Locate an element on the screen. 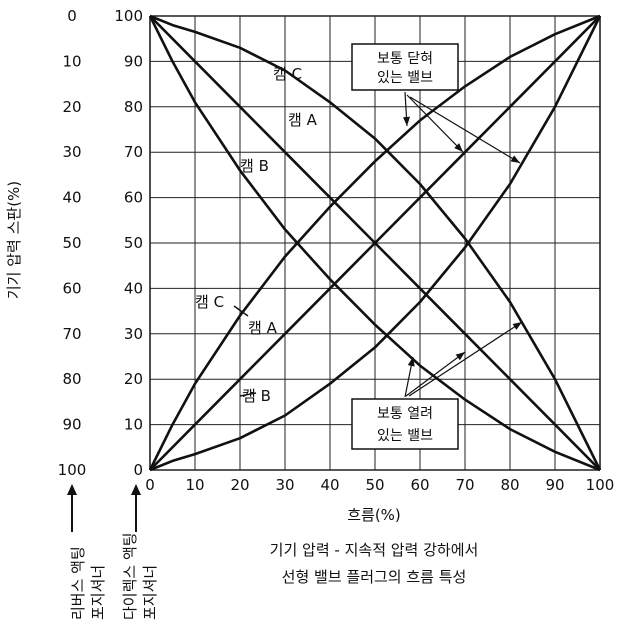  curve-label-a-closed: 캠 A is located at coordinates (303, 120).